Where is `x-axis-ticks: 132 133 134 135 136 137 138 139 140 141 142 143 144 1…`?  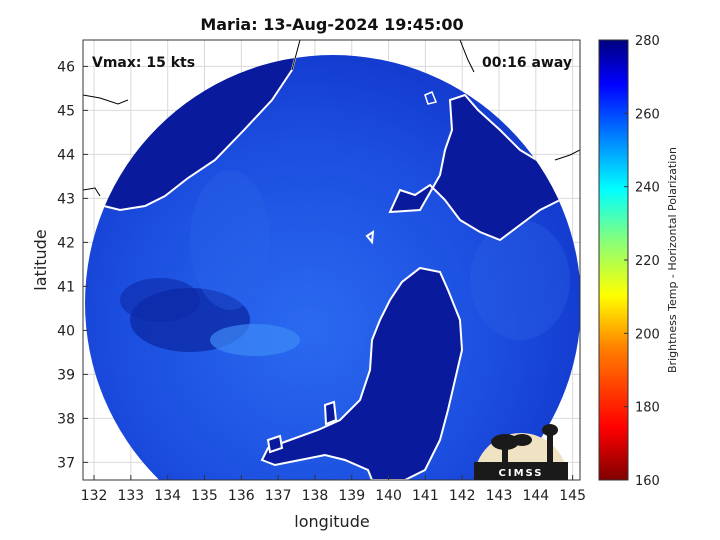
x-axis-ticks: 132 133 134 135 136 137 138 139 140 141 142 143 144 1… is located at coordinates (333, 489).